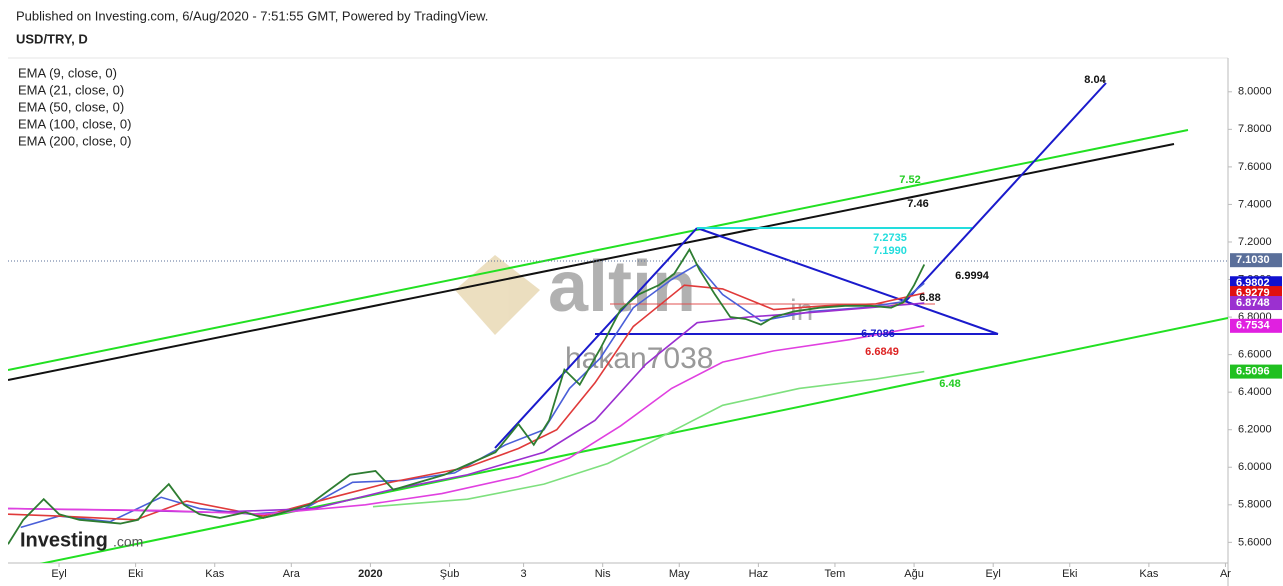  Describe the element at coordinates (1255, 167) in the screenshot. I see `y-tick-label: 7.6000` at that location.